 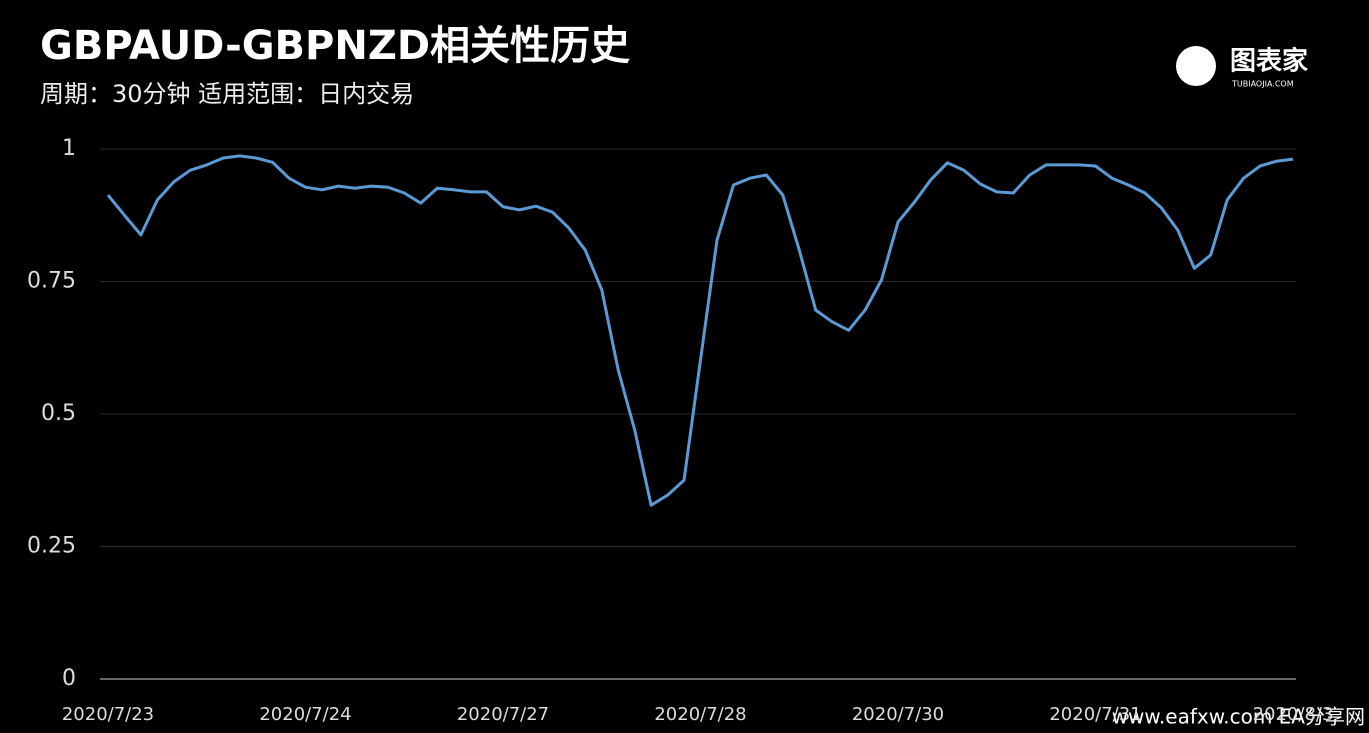 I want to click on y-tick-label: 0.75, so click(x=51, y=281).